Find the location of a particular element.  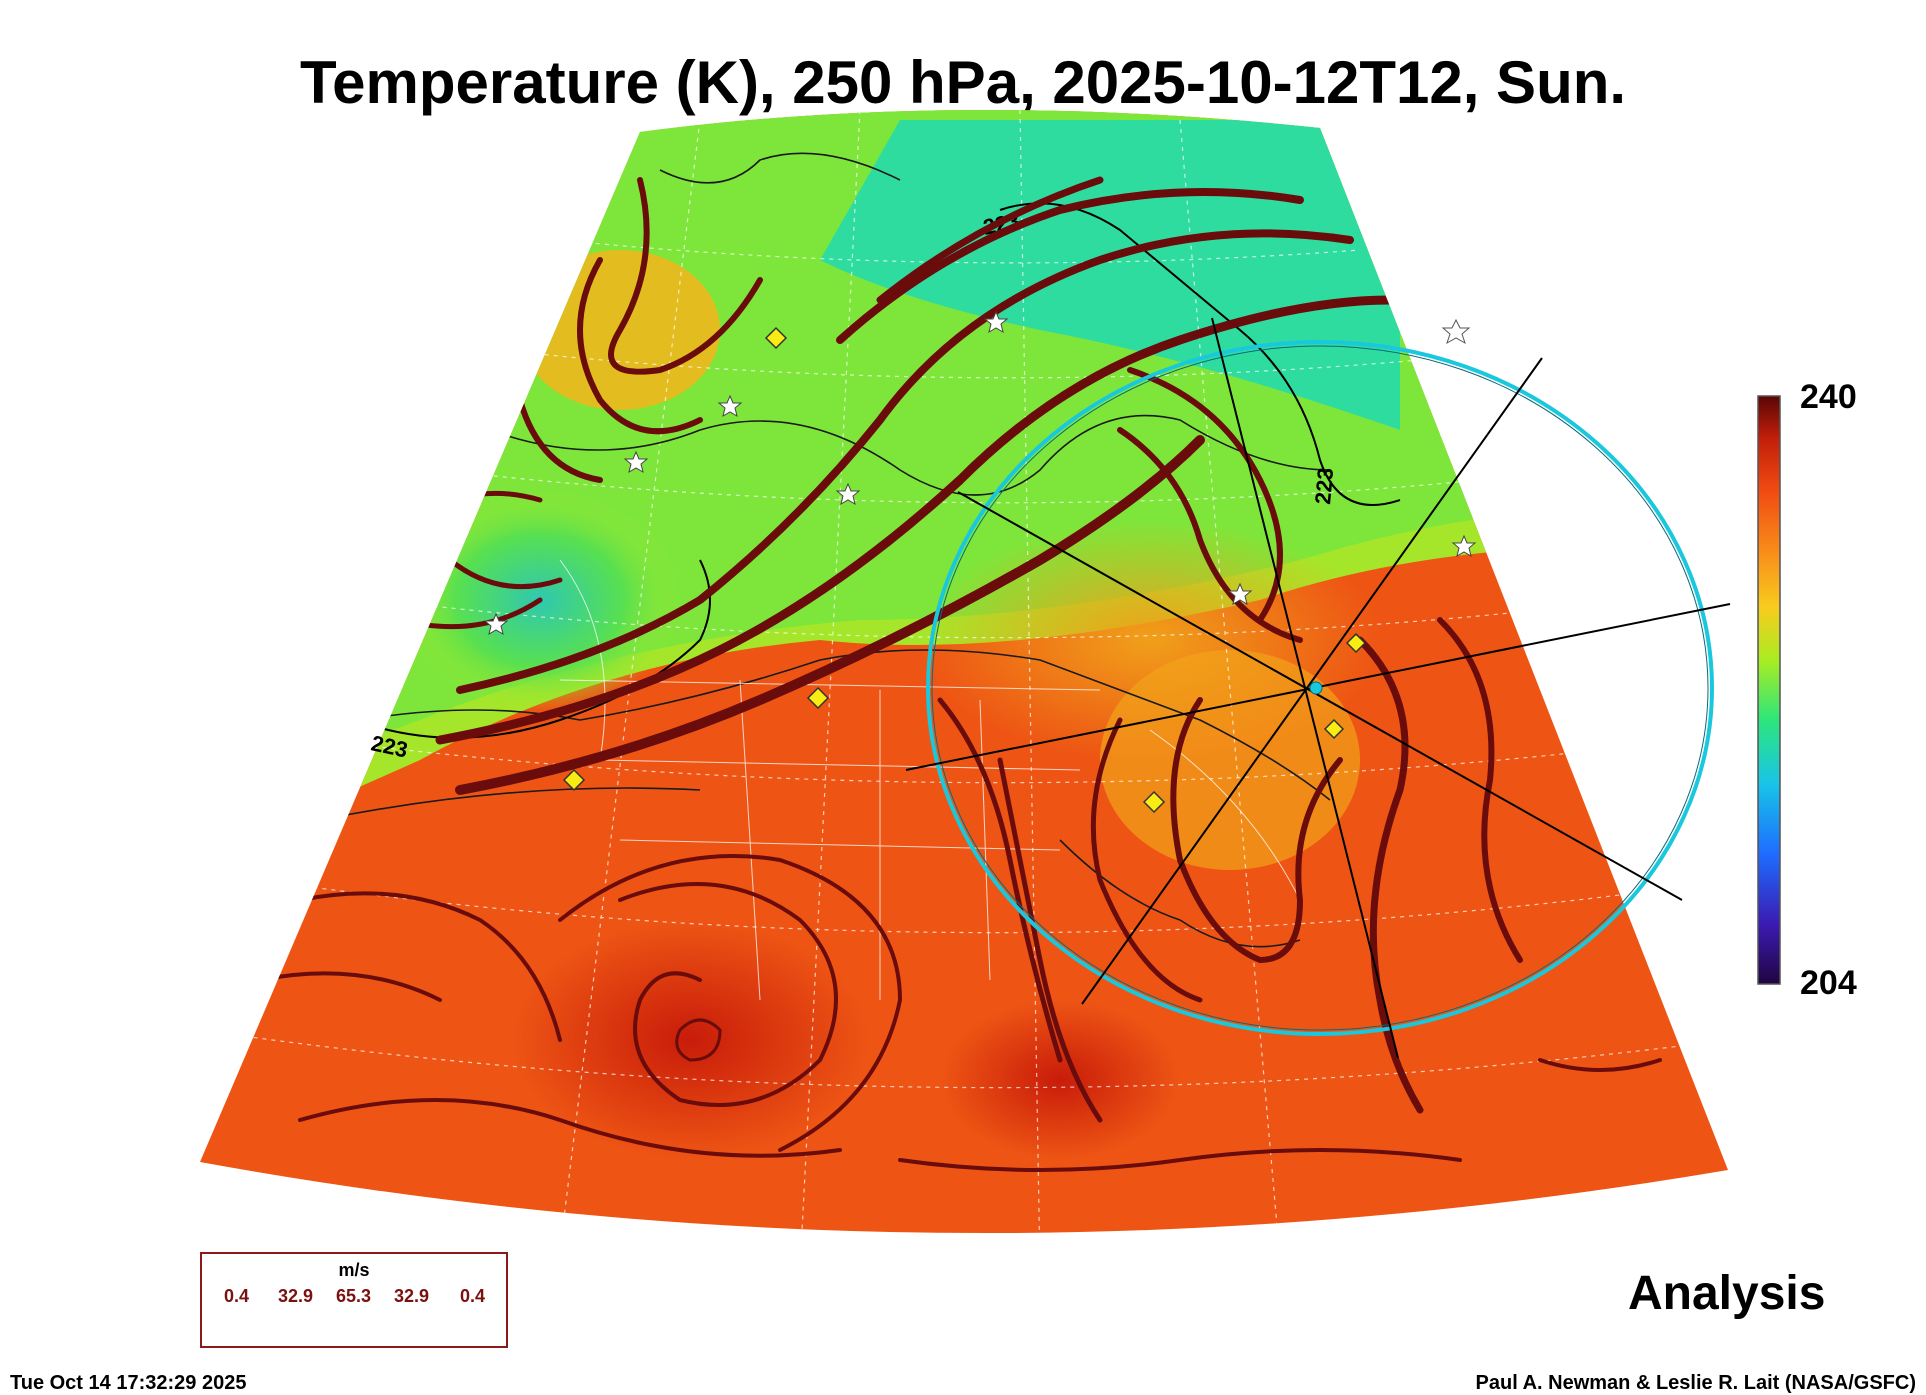

footer-timestamp: Tue Oct 14 17:32:29 2025 is located at coordinates (128, 1383).